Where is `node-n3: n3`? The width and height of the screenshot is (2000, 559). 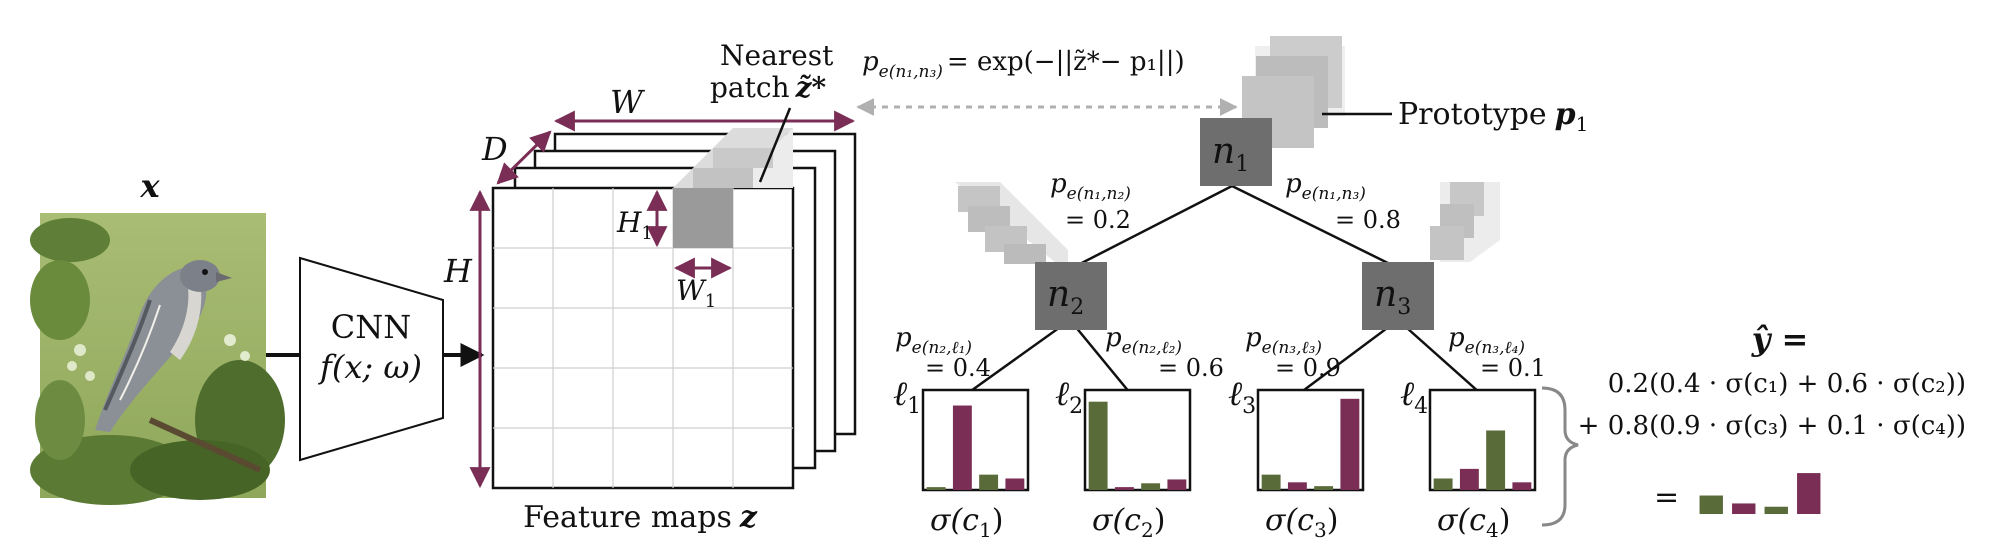 node-n3: n3 is located at coordinates (1431, 256).